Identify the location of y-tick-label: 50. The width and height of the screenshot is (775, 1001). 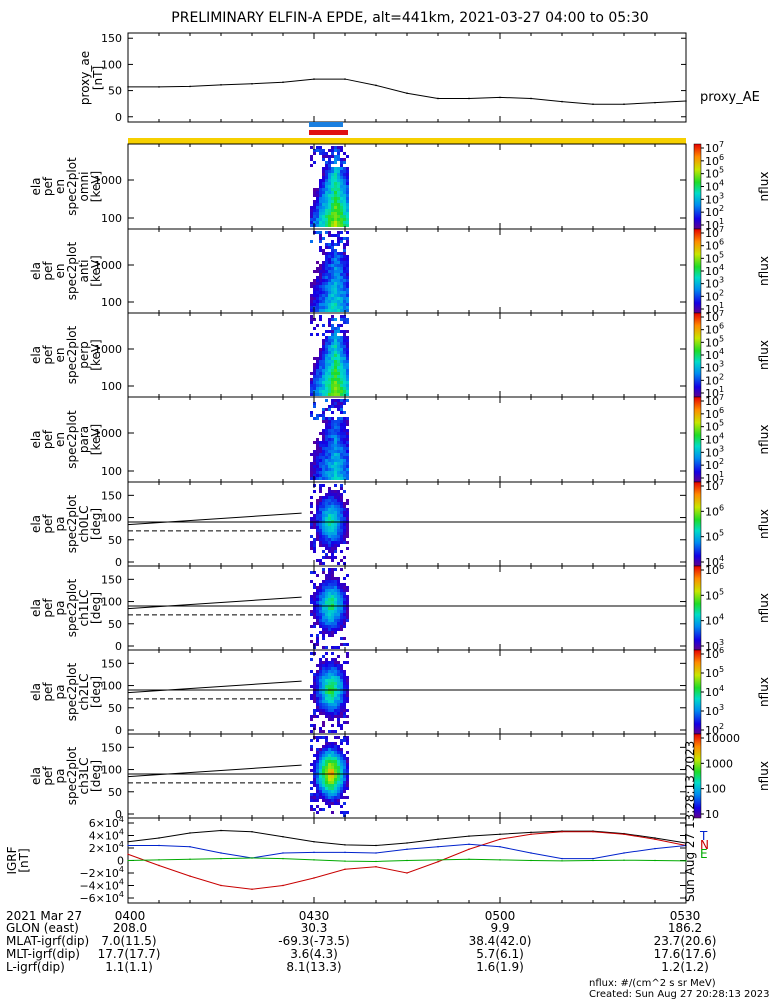
(115, 708).